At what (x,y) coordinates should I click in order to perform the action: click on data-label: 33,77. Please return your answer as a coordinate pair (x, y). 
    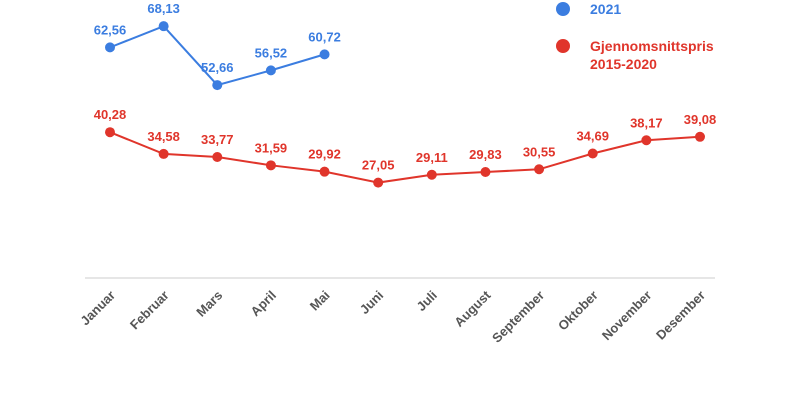
    Looking at the image, I should click on (217, 139).